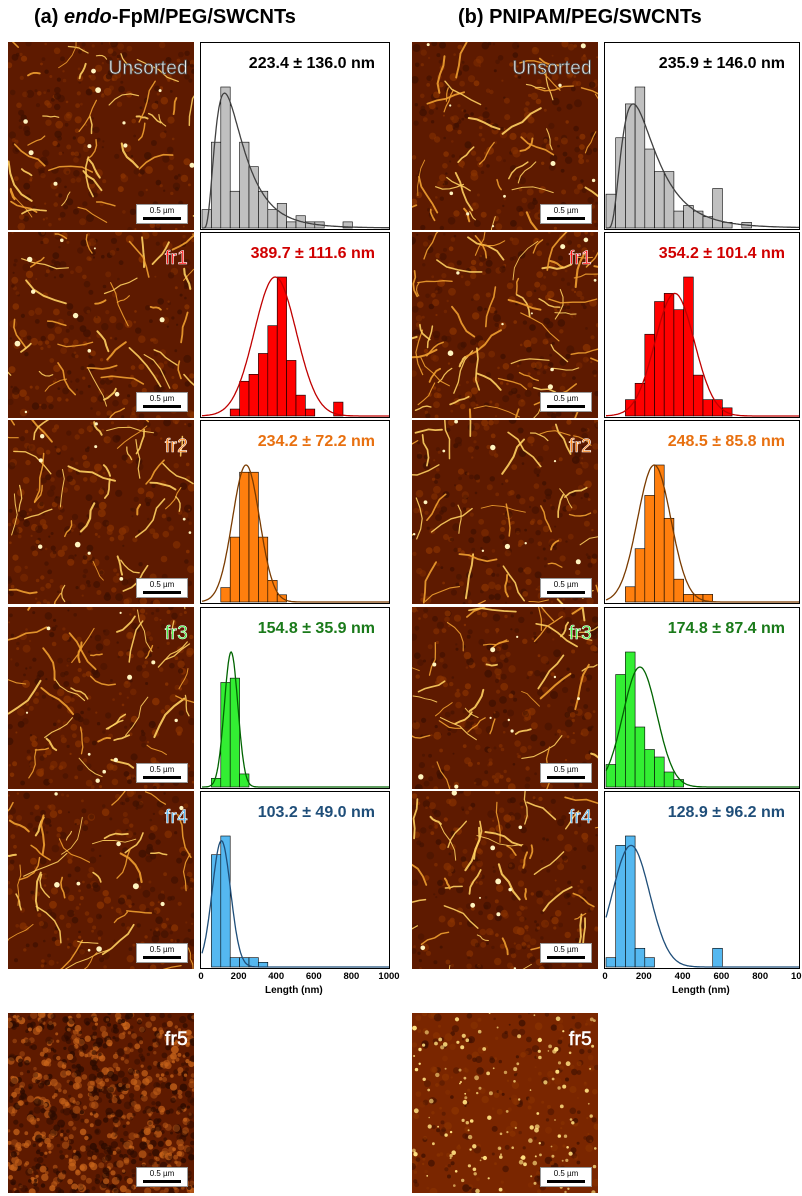 This screenshot has width=802, height=1196. I want to click on histogram-title: 248.5 ± 85.8 nm, so click(726, 441).